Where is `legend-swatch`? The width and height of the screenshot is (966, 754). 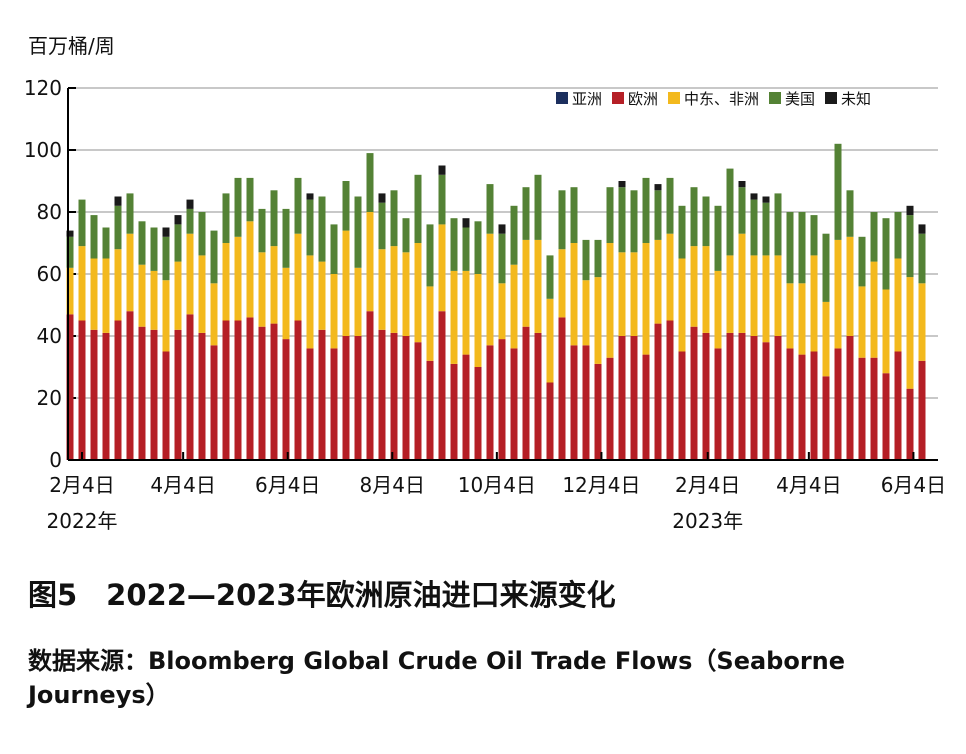 legend-swatch is located at coordinates (562, 98).